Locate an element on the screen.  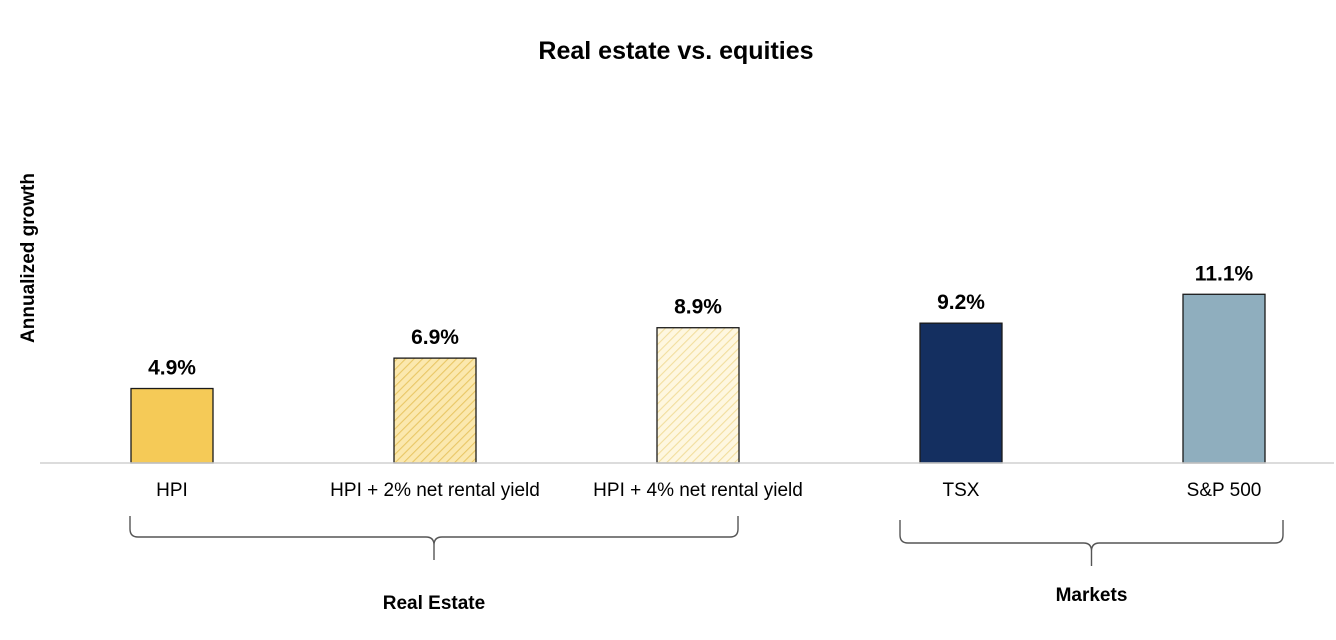
data-label-s-p-500: 11.1% is located at coordinates (1224, 273).